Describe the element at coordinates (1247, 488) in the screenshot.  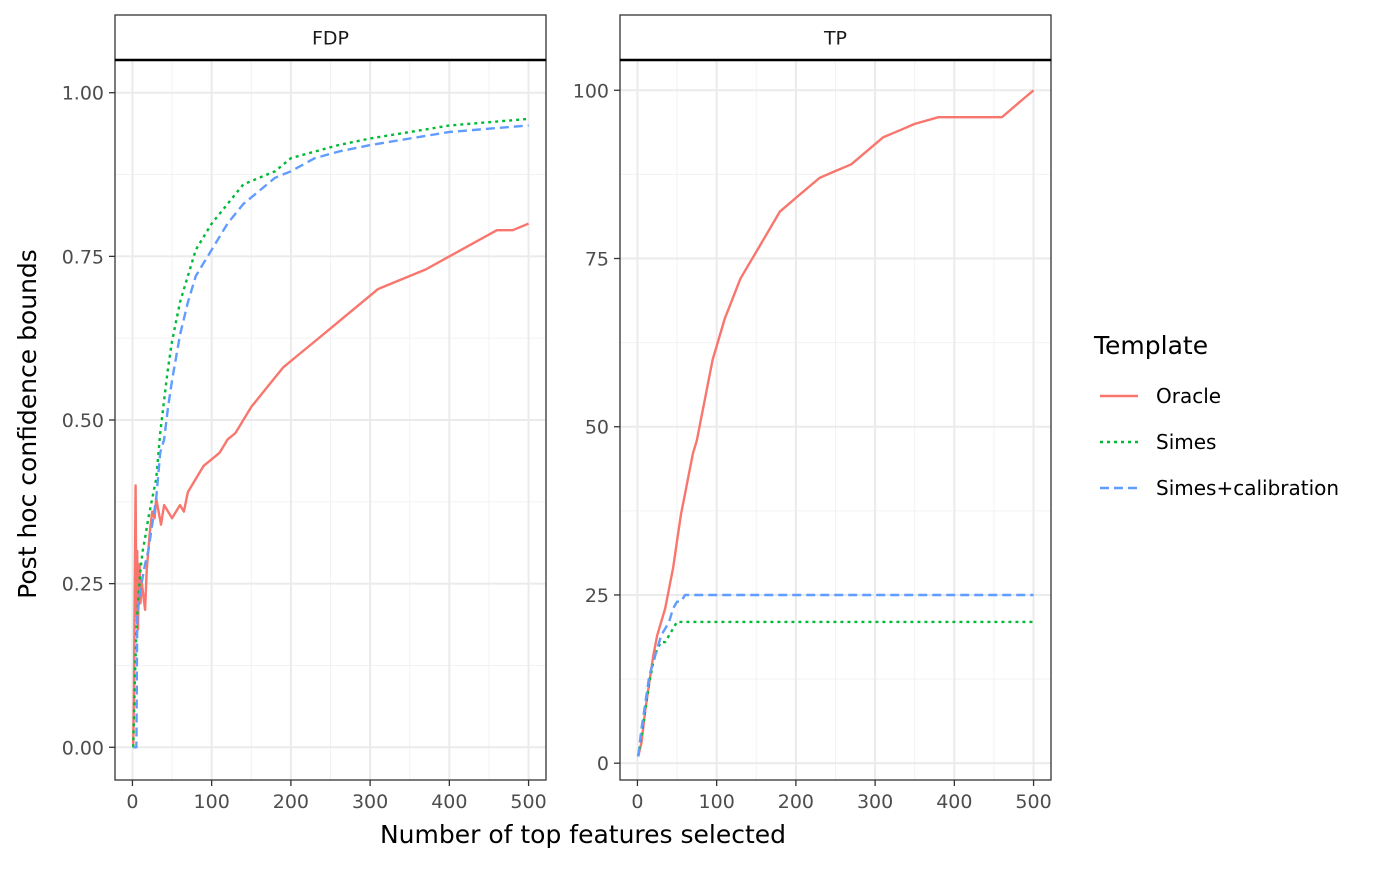
I see `legend-label-simes-calibration: Simes+calibration` at that location.